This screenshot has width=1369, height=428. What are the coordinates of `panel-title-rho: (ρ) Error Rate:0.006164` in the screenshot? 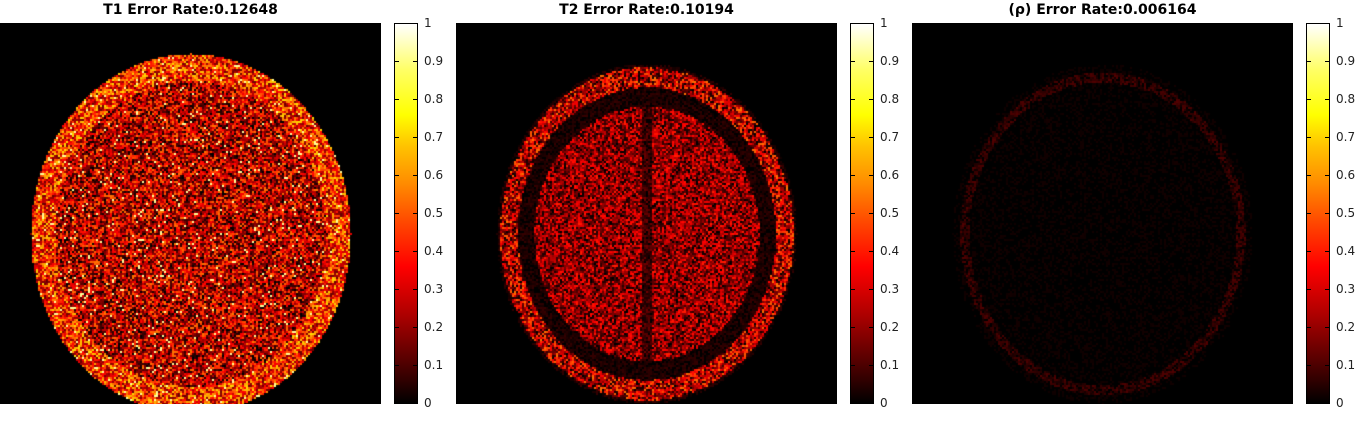 It's located at (1102, 10).